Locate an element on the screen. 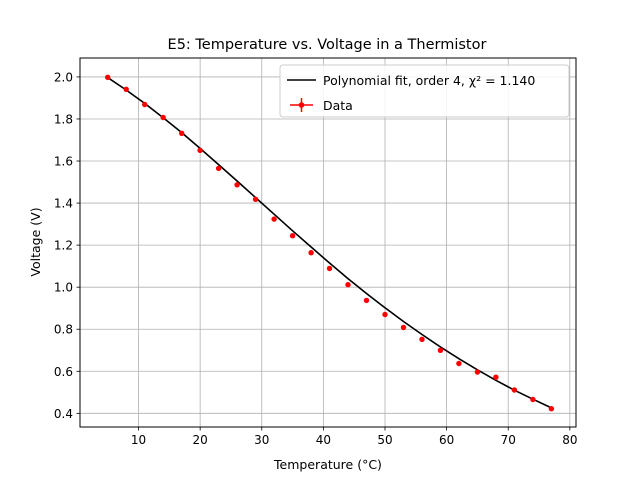 The image size is (640, 480). legend-data-swatch is located at coordinates (301, 105).